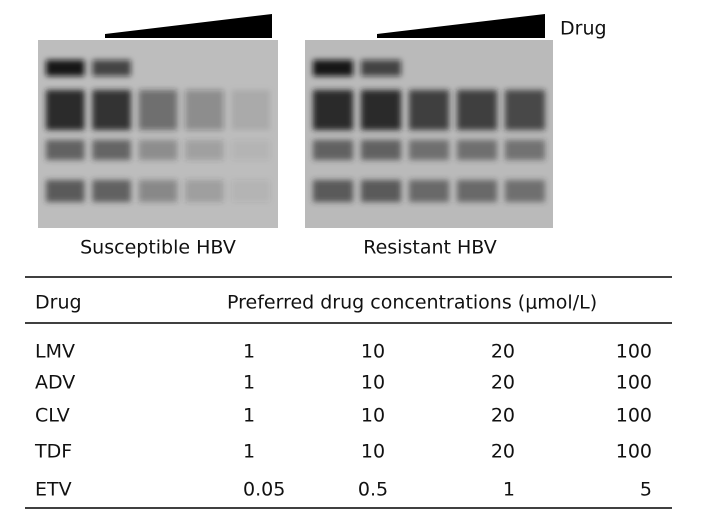  I want to click on table-cell: 0.5, so click(373, 490).